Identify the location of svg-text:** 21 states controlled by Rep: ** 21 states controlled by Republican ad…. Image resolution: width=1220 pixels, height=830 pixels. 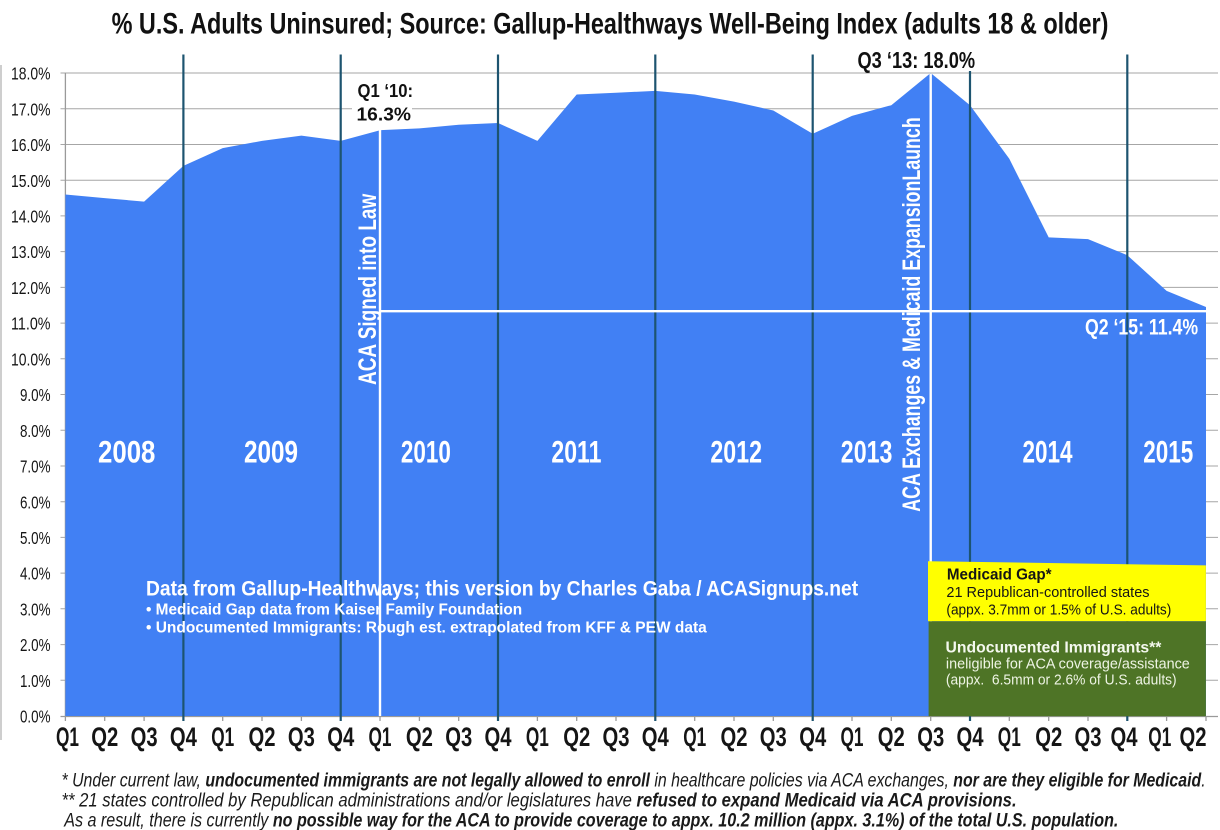
(539, 799).